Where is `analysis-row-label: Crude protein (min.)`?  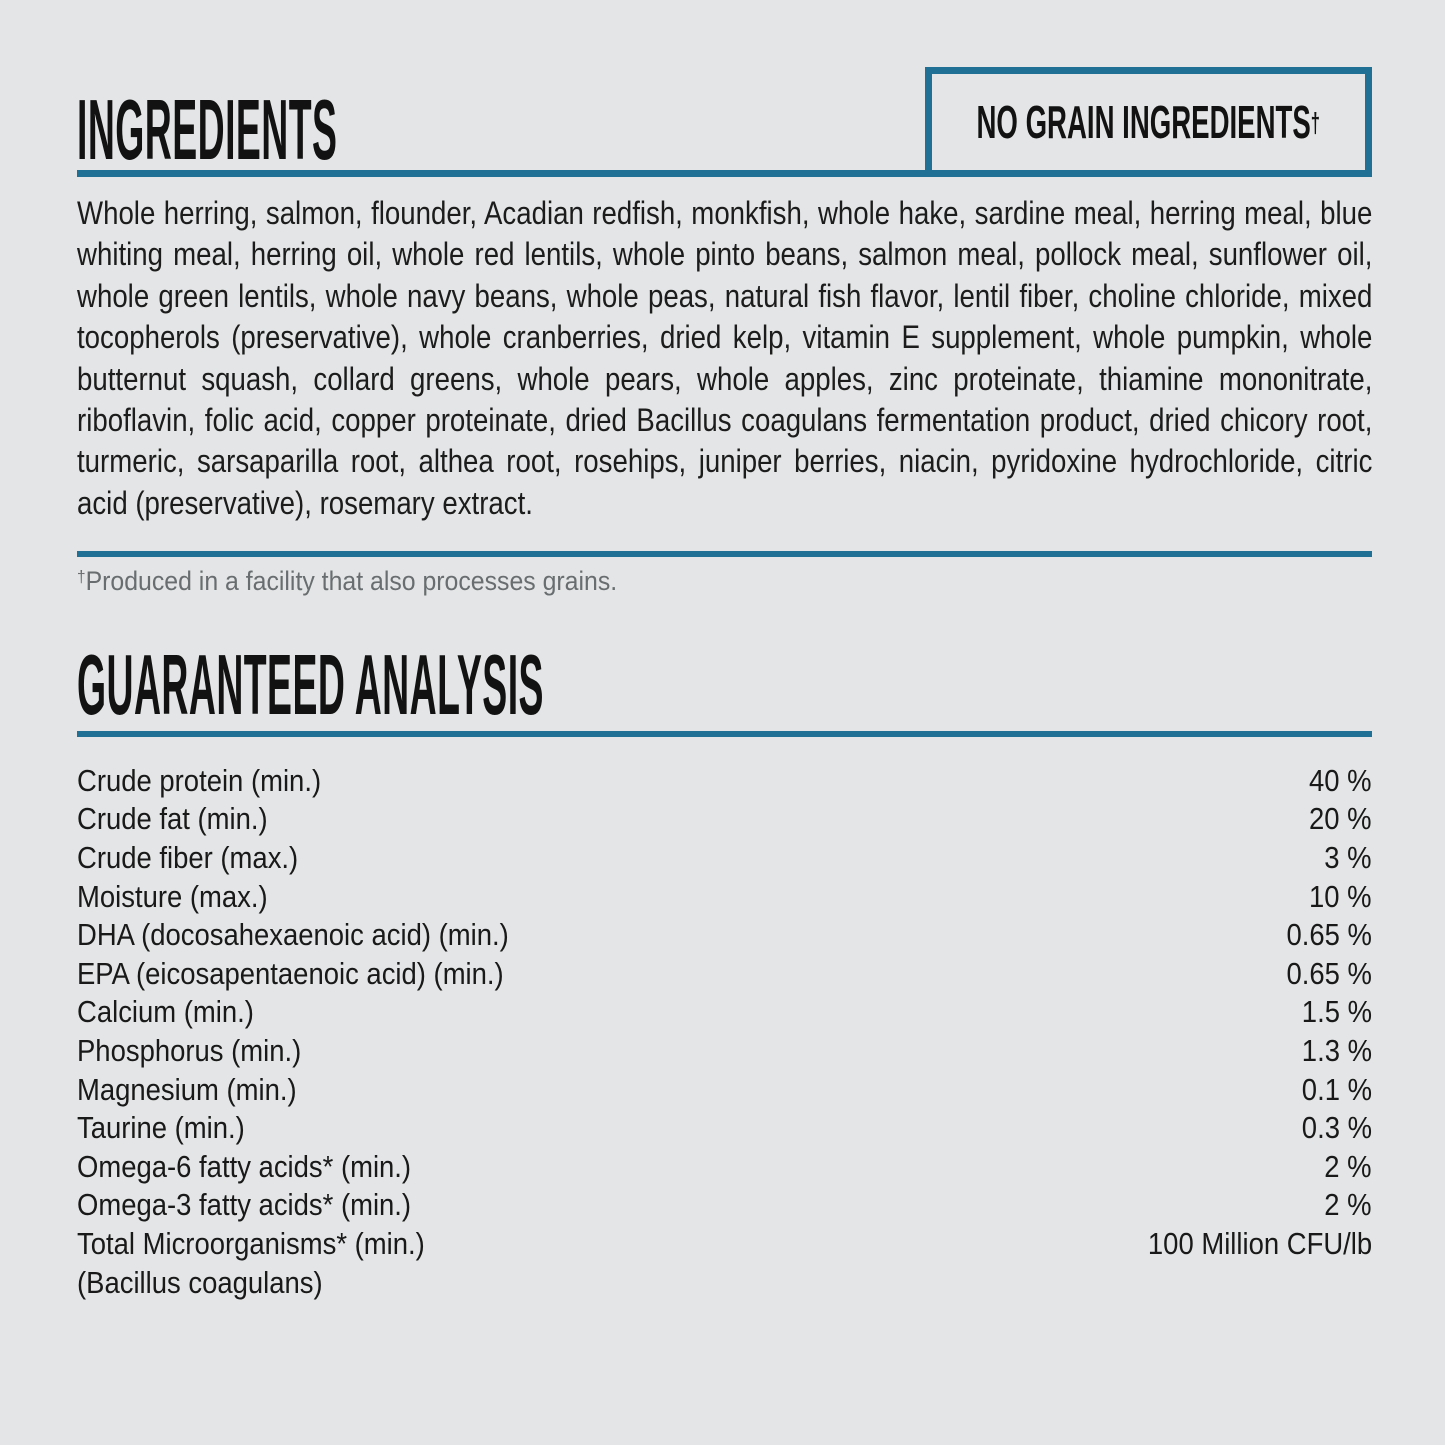 analysis-row-label: Crude protein (min.) is located at coordinates (199, 780).